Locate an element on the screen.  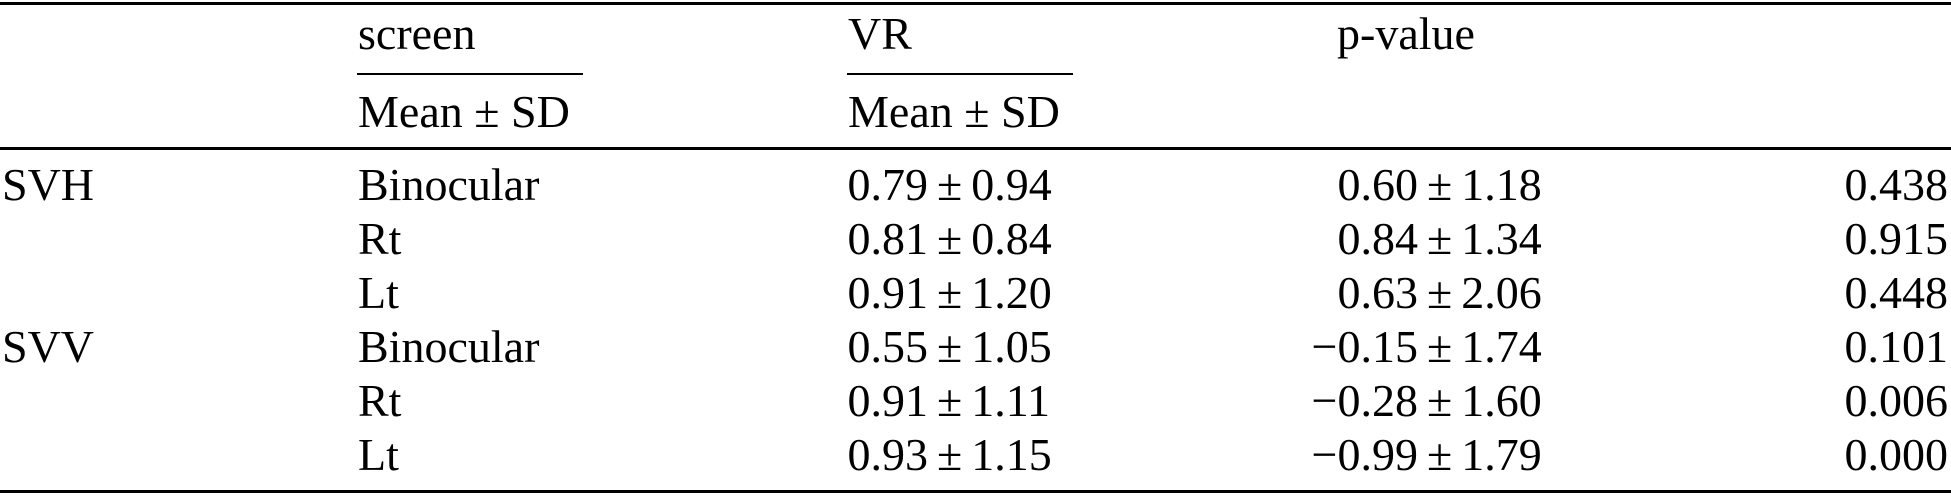
vr-value: −0.28 ±1.60 is located at coordinates (1424, 401).